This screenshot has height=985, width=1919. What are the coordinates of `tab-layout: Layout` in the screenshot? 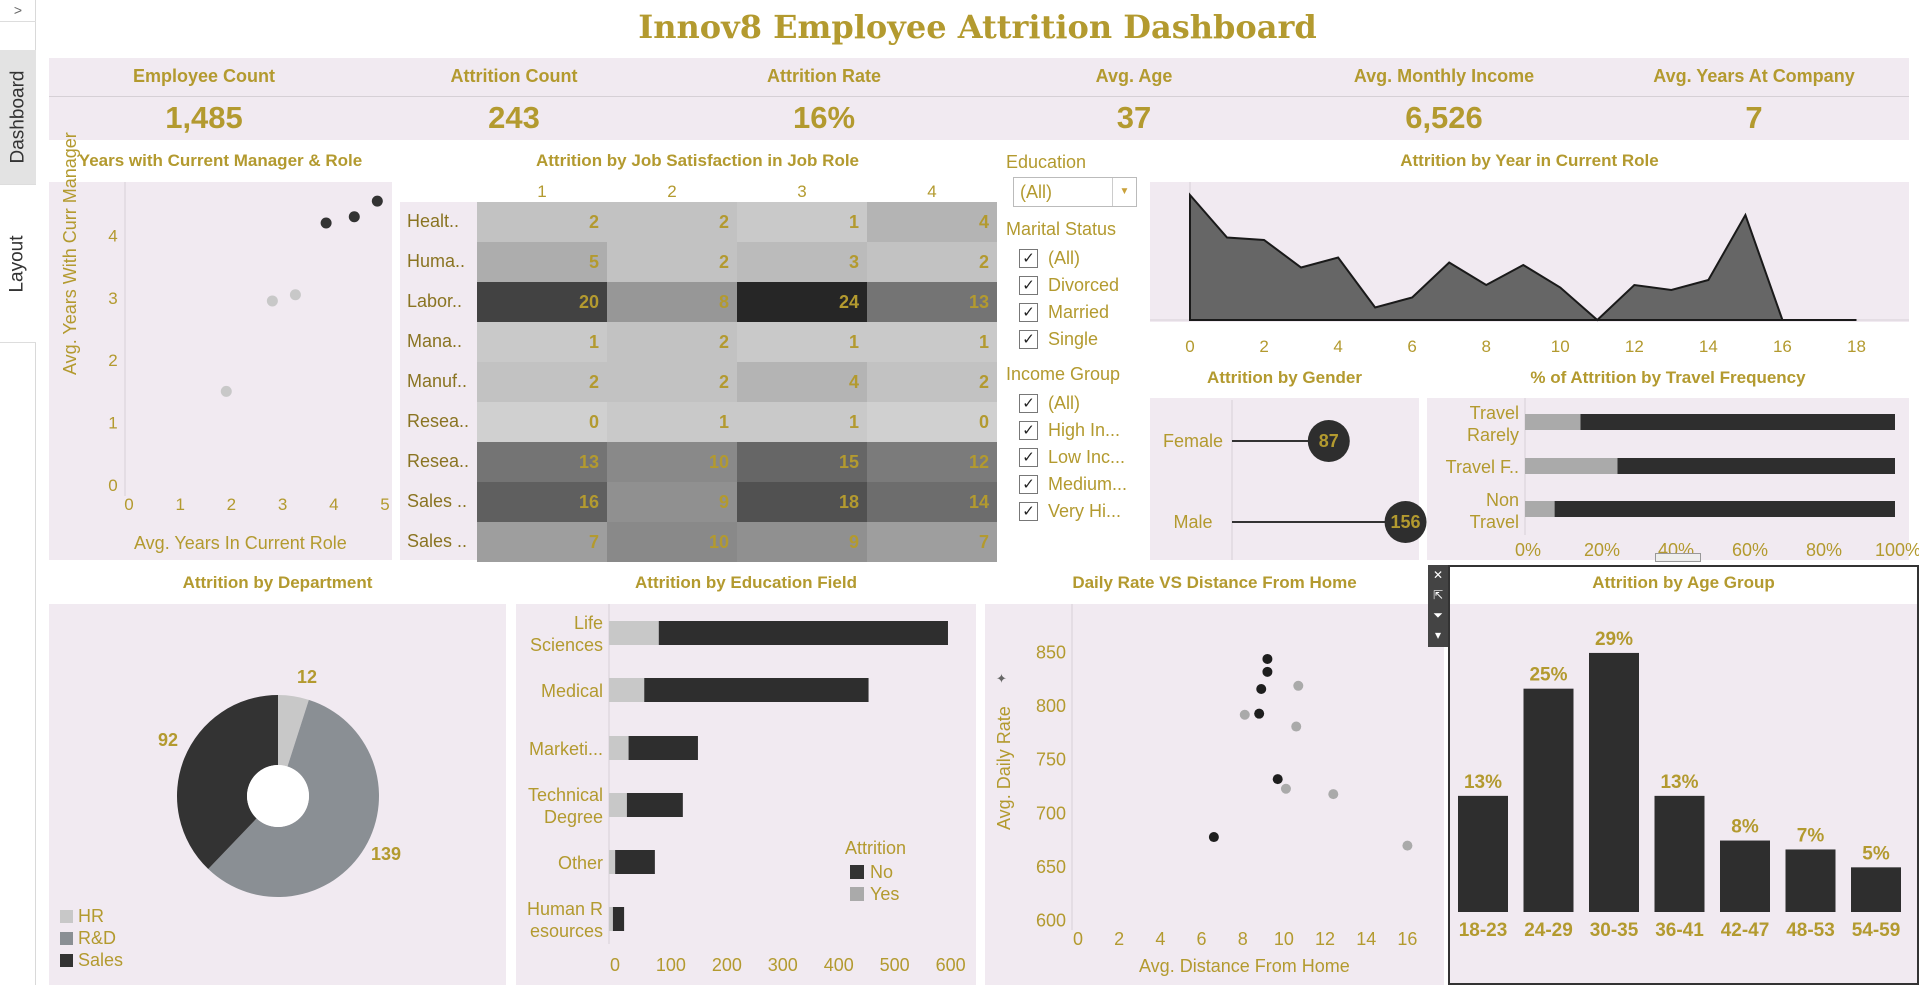 It's located at (18, 264).